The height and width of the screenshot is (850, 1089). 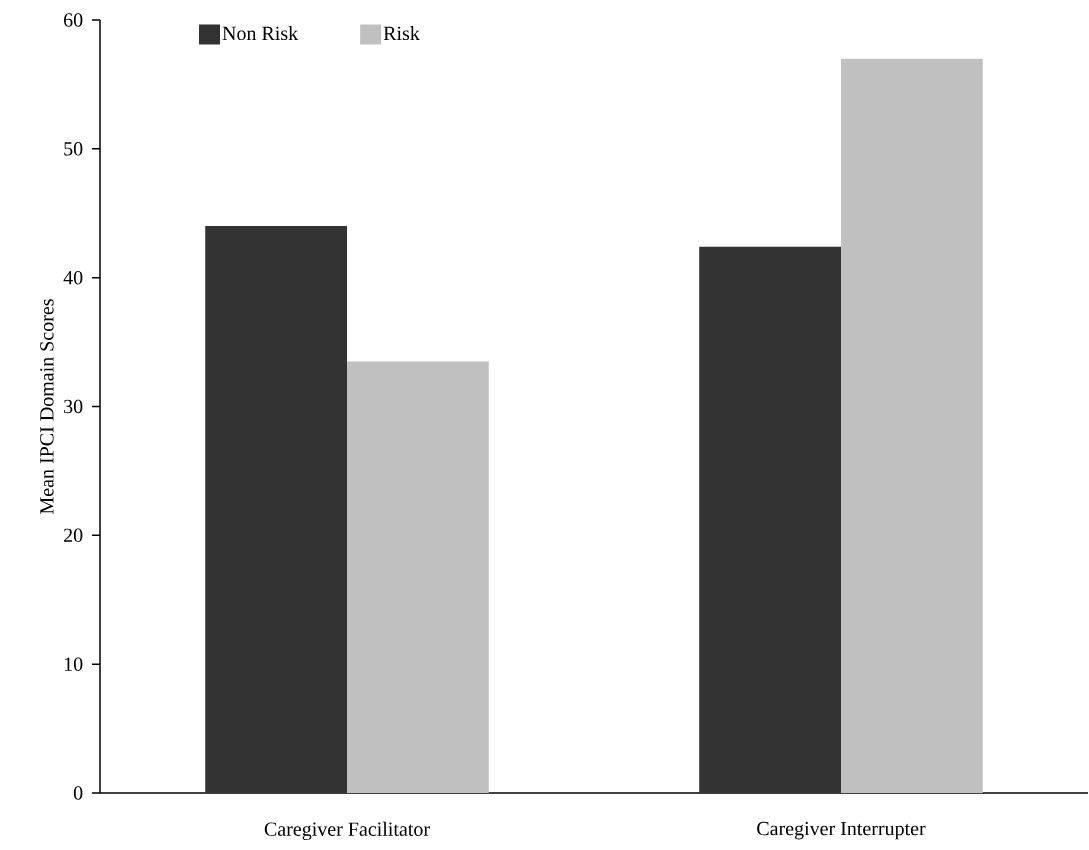 What do you see at coordinates (73, 277) in the screenshot?
I see `y-tick-label: 40` at bounding box center [73, 277].